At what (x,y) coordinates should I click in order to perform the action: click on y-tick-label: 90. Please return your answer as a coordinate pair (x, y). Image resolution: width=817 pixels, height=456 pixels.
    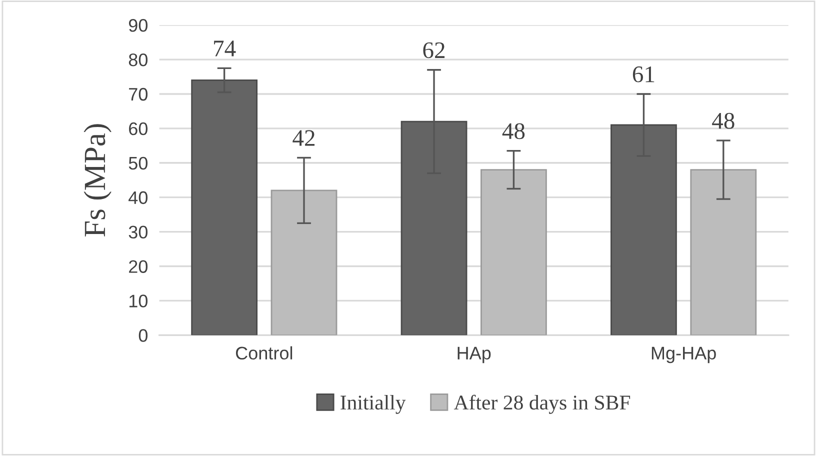
    Looking at the image, I should click on (138, 25).